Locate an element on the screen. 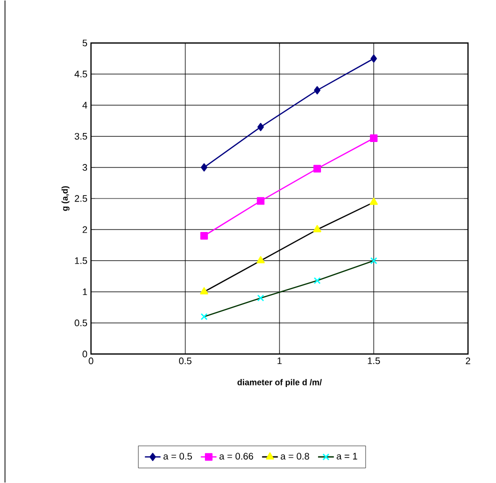 The height and width of the screenshot is (483, 496). x-tick-label: 0.5 is located at coordinates (185, 361).